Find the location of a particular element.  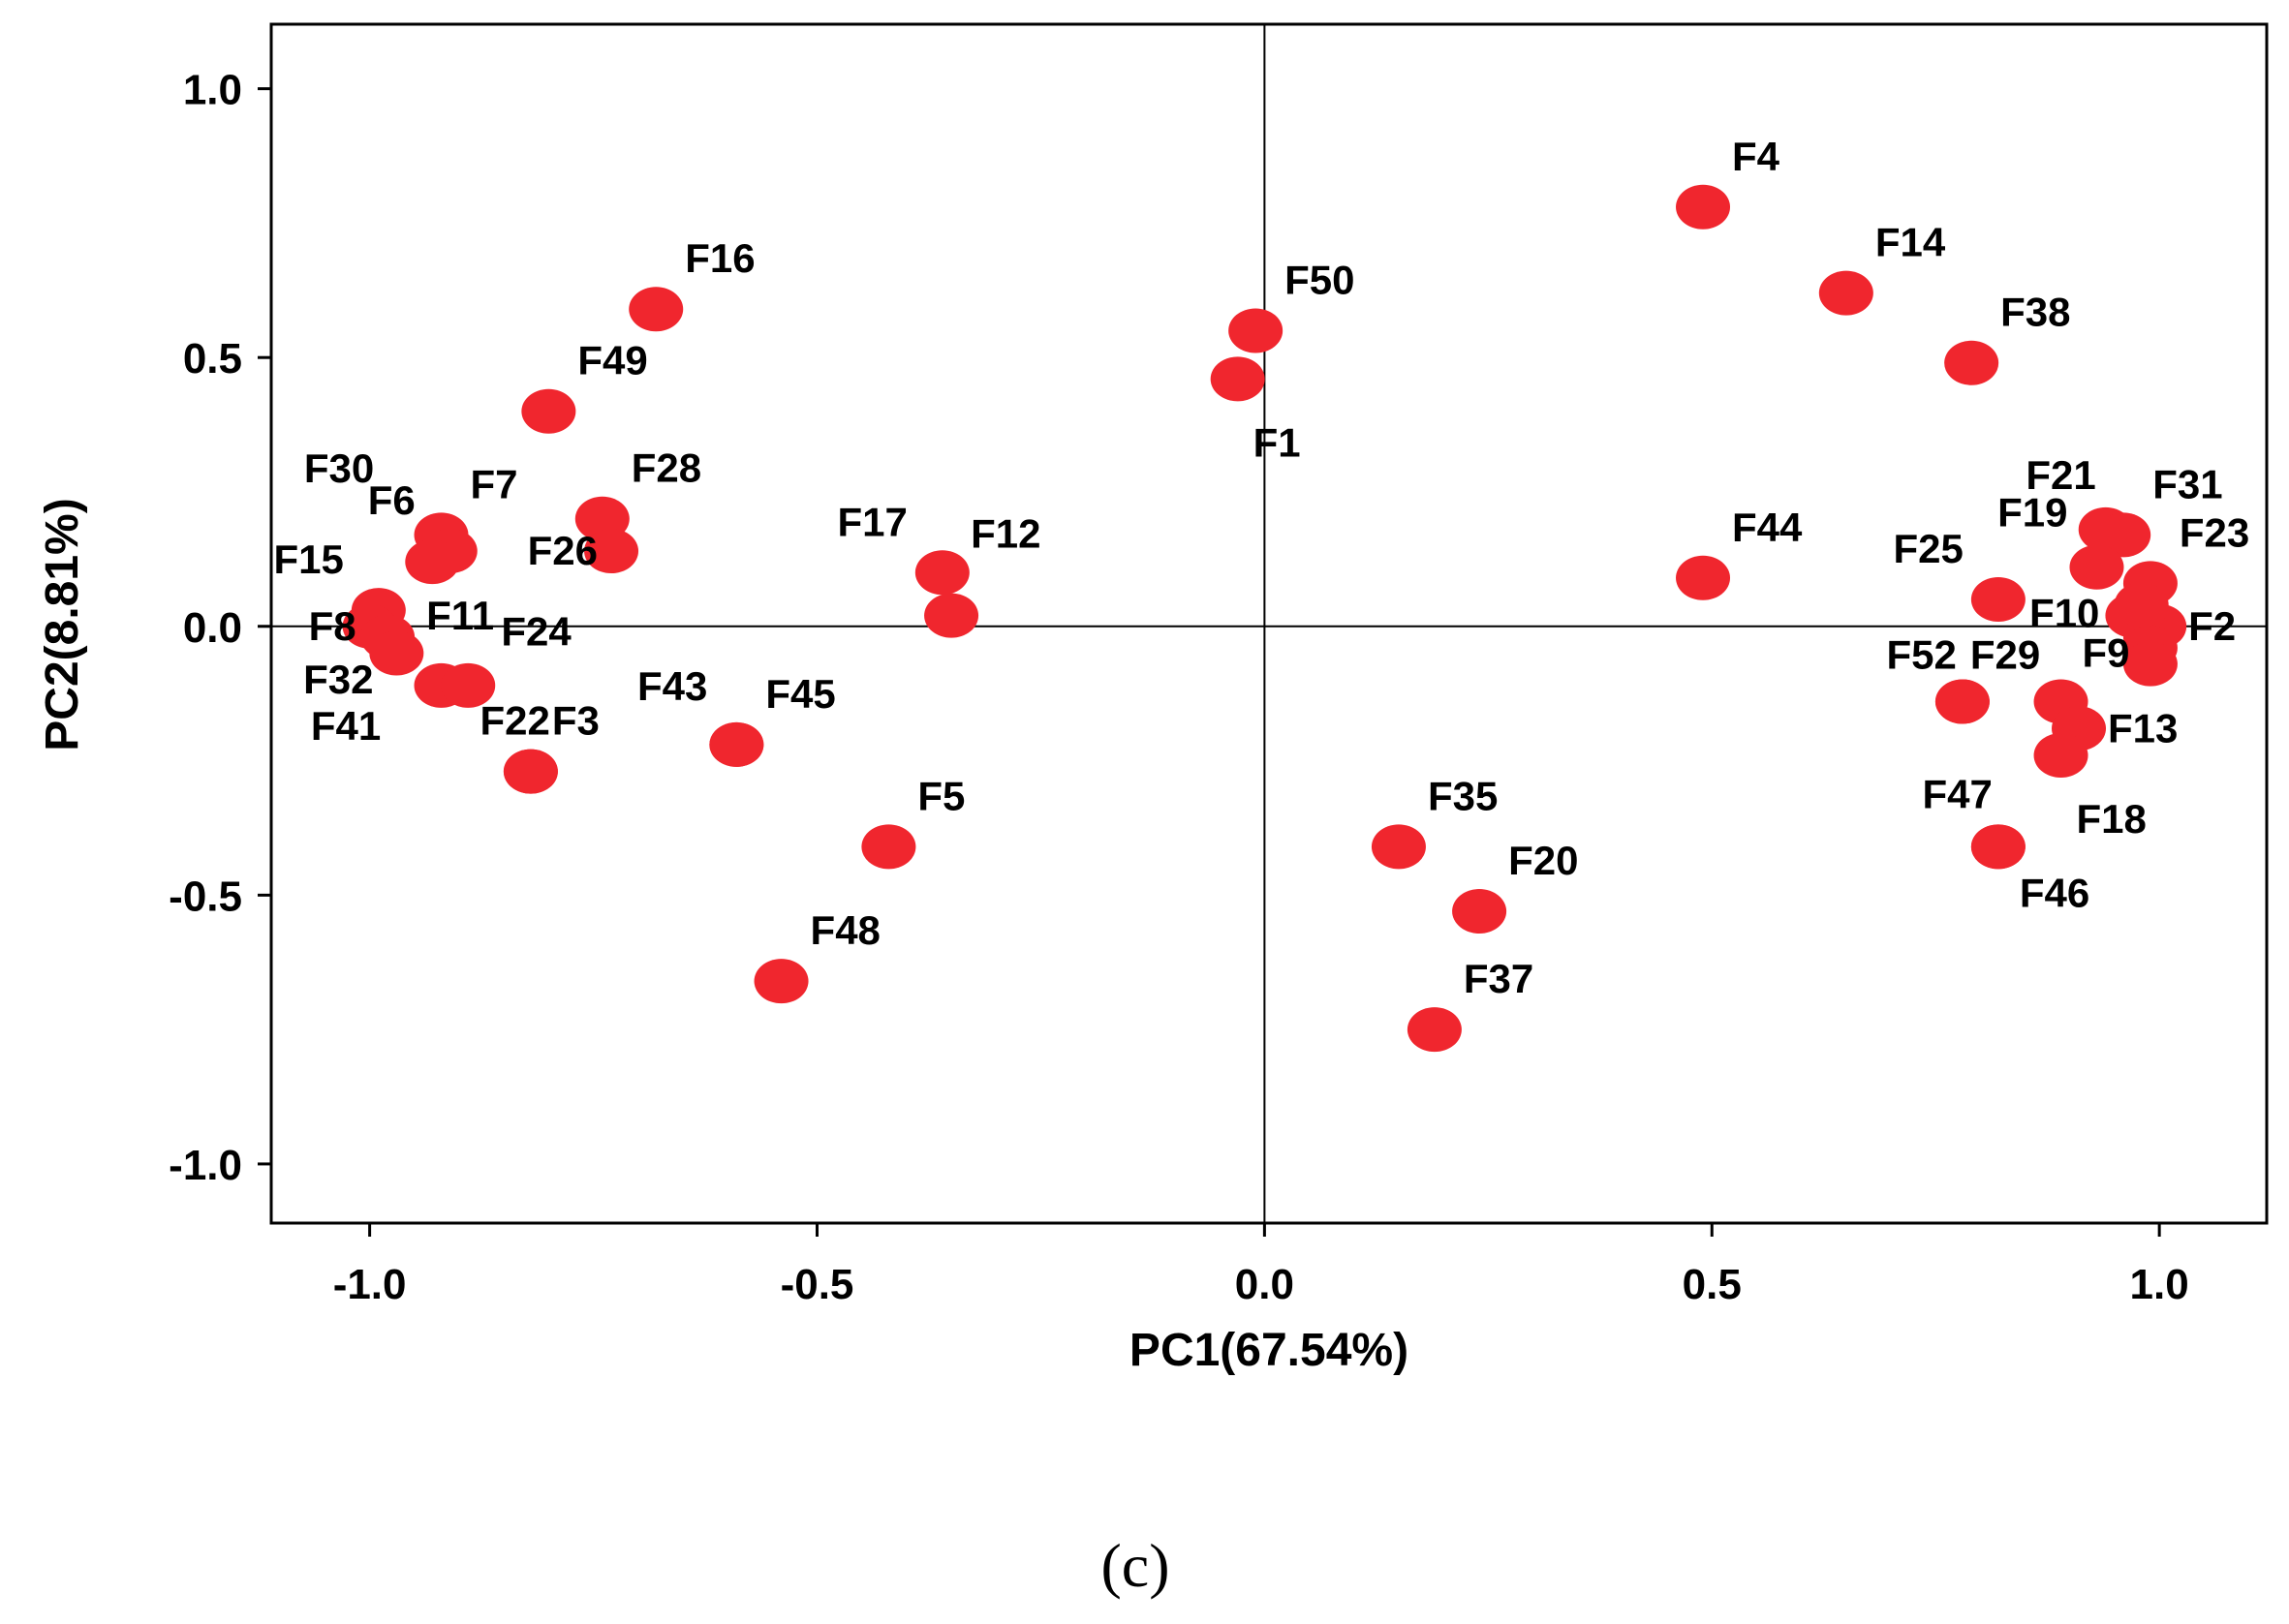

point-label: F7 is located at coordinates (494, 483).